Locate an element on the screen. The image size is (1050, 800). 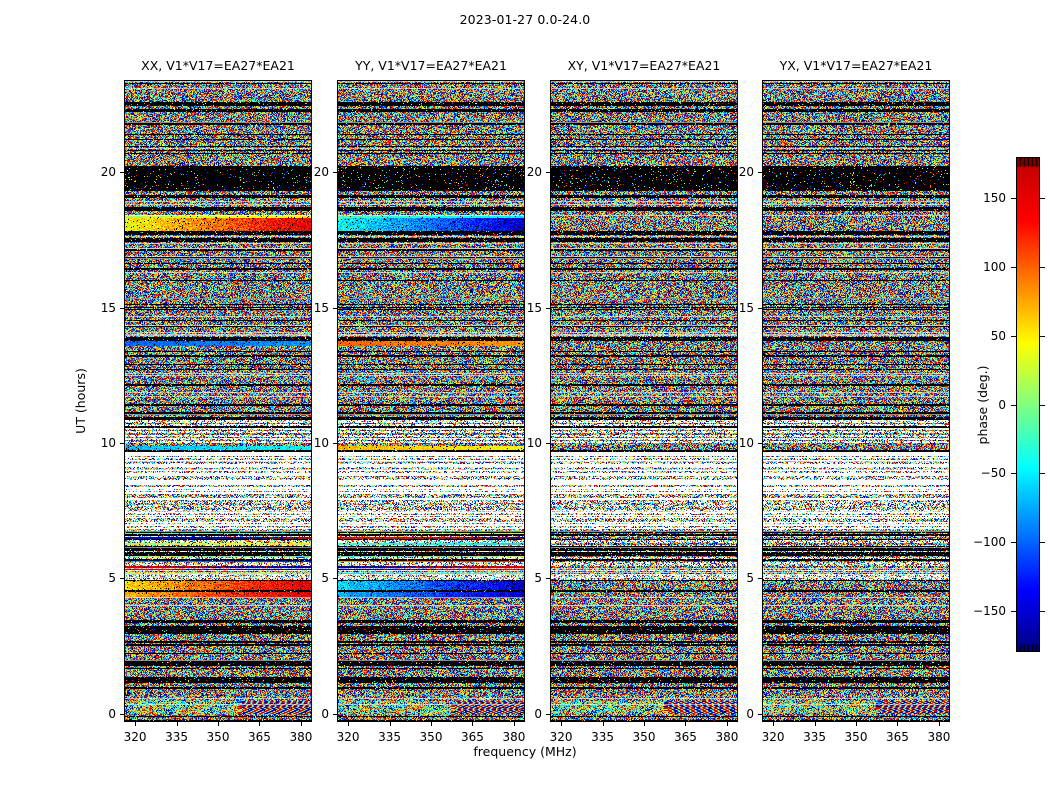
colorbar is located at coordinates (1028, 404).